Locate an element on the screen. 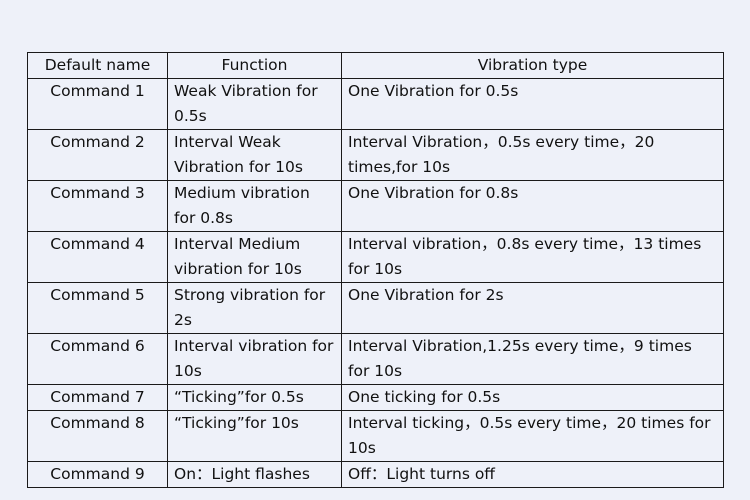 This screenshot has height=500, width=750. function-cell: Medium vibration for 0.8s is located at coordinates (254, 206).